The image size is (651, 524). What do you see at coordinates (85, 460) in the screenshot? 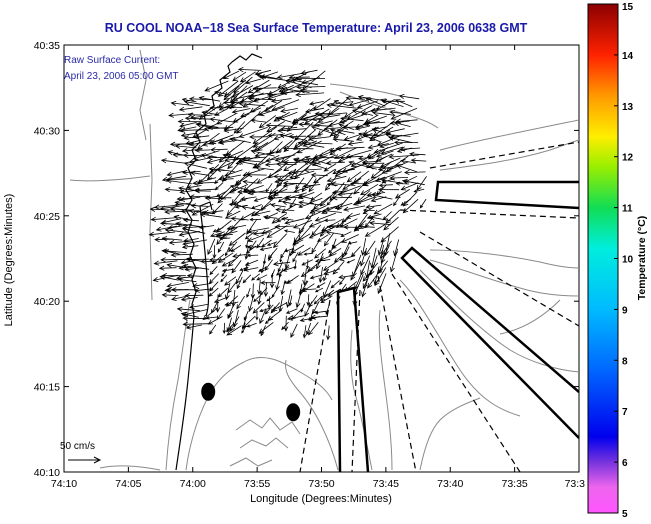
I see `scale-arrow` at bounding box center [85, 460].